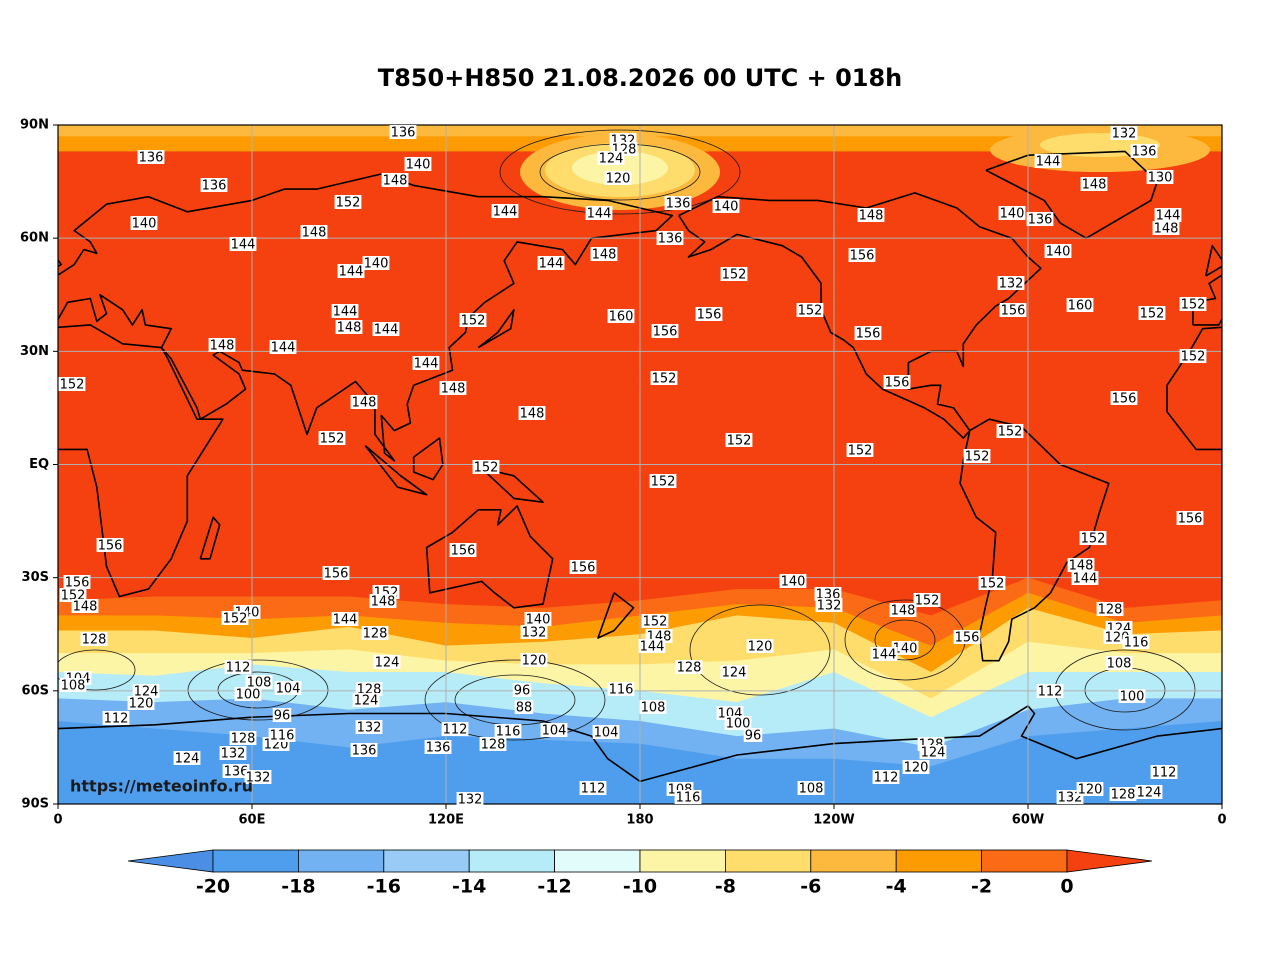 This screenshot has height=963, width=1281. What do you see at coordinates (35, 804) in the screenshot?
I see `y-axis-label: 90S` at bounding box center [35, 804].